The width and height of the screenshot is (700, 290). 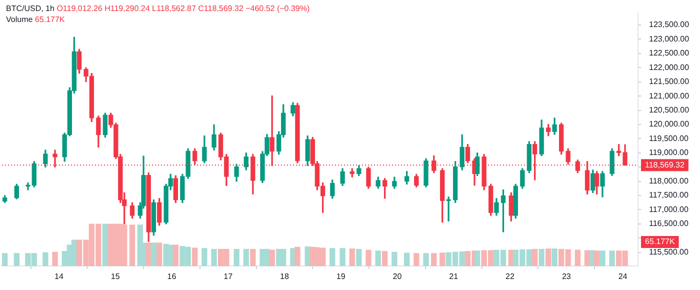 What do you see at coordinates (183, 8) in the screenshot?
I see `chart-subtitle: O119,012.26 H119,290.24 L118,562.87 C118,569.32 −460.52 (−0.39%)` at bounding box center [183, 8].